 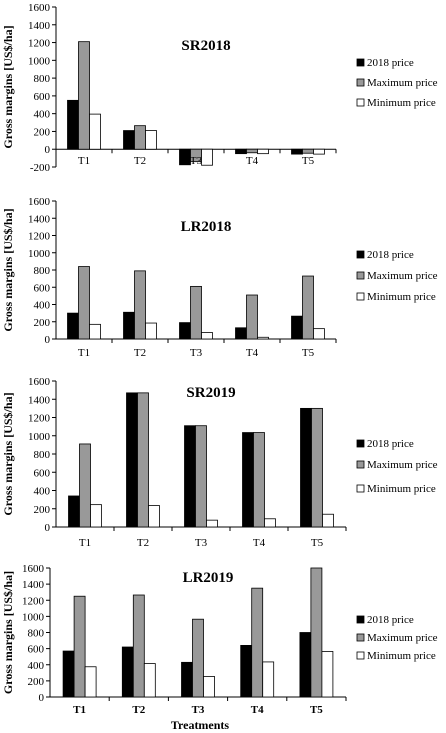 What do you see at coordinates (95, 331) in the screenshot?
I see `panel-2-bar-t1-minimum-price` at bounding box center [95, 331].